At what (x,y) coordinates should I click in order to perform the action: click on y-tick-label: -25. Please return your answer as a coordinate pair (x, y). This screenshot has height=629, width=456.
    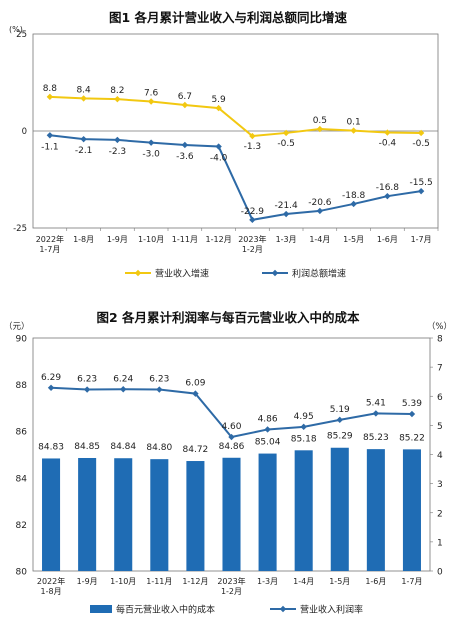
    Looking at the image, I should click on (20, 229).